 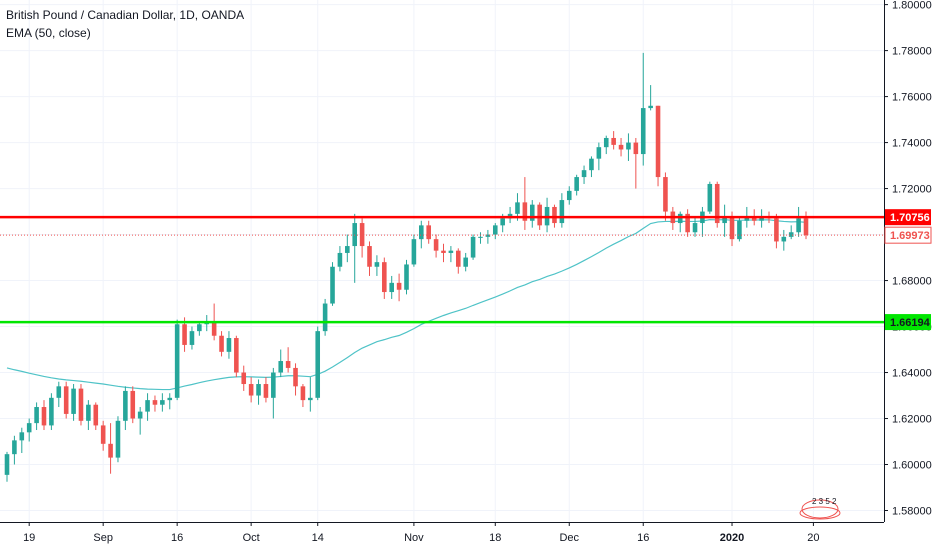 I want to click on indicator-legend: EMA (50, close), so click(x=48, y=33).